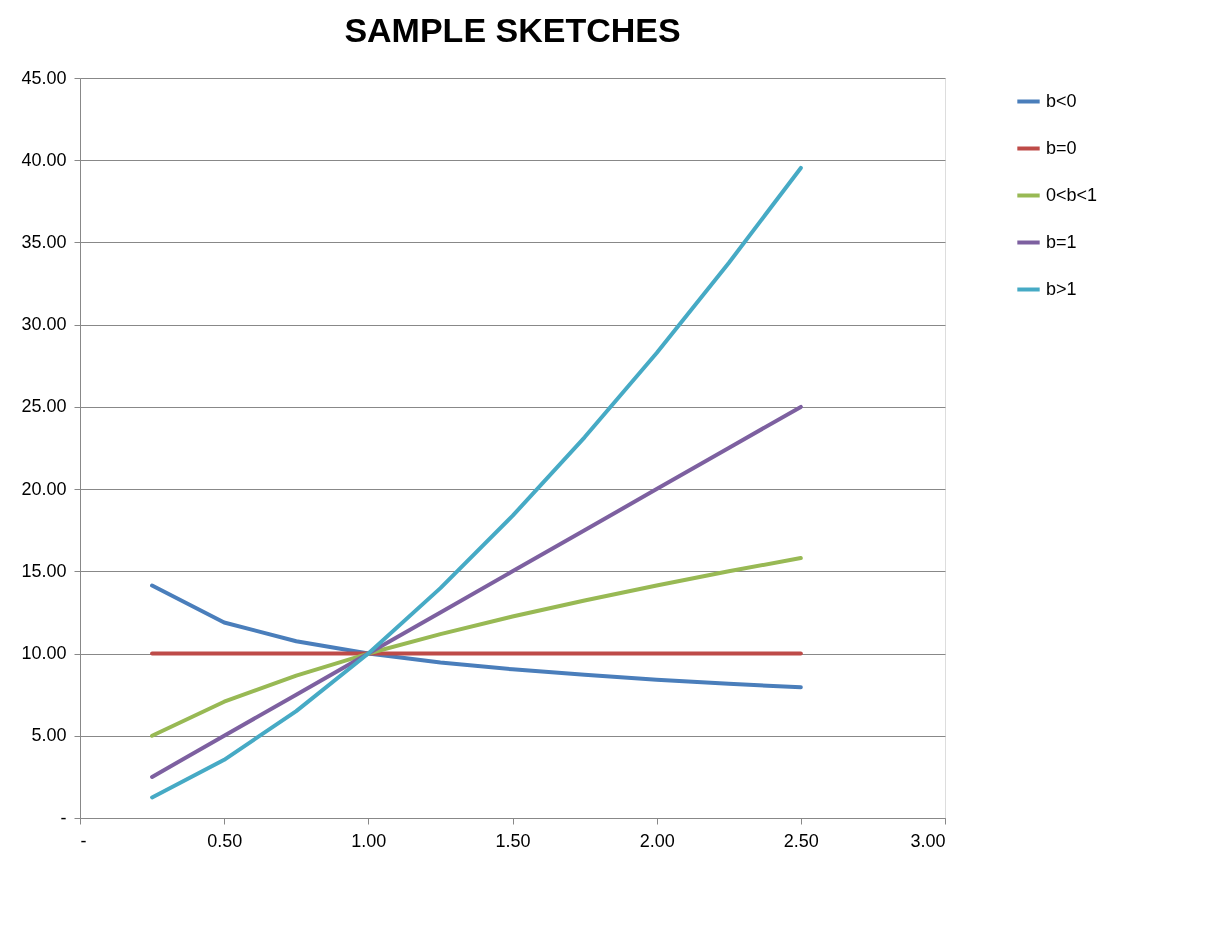 The image size is (1205, 934). Describe the element at coordinates (44, 241) in the screenshot. I see `y-tick-label: 35.00` at that location.